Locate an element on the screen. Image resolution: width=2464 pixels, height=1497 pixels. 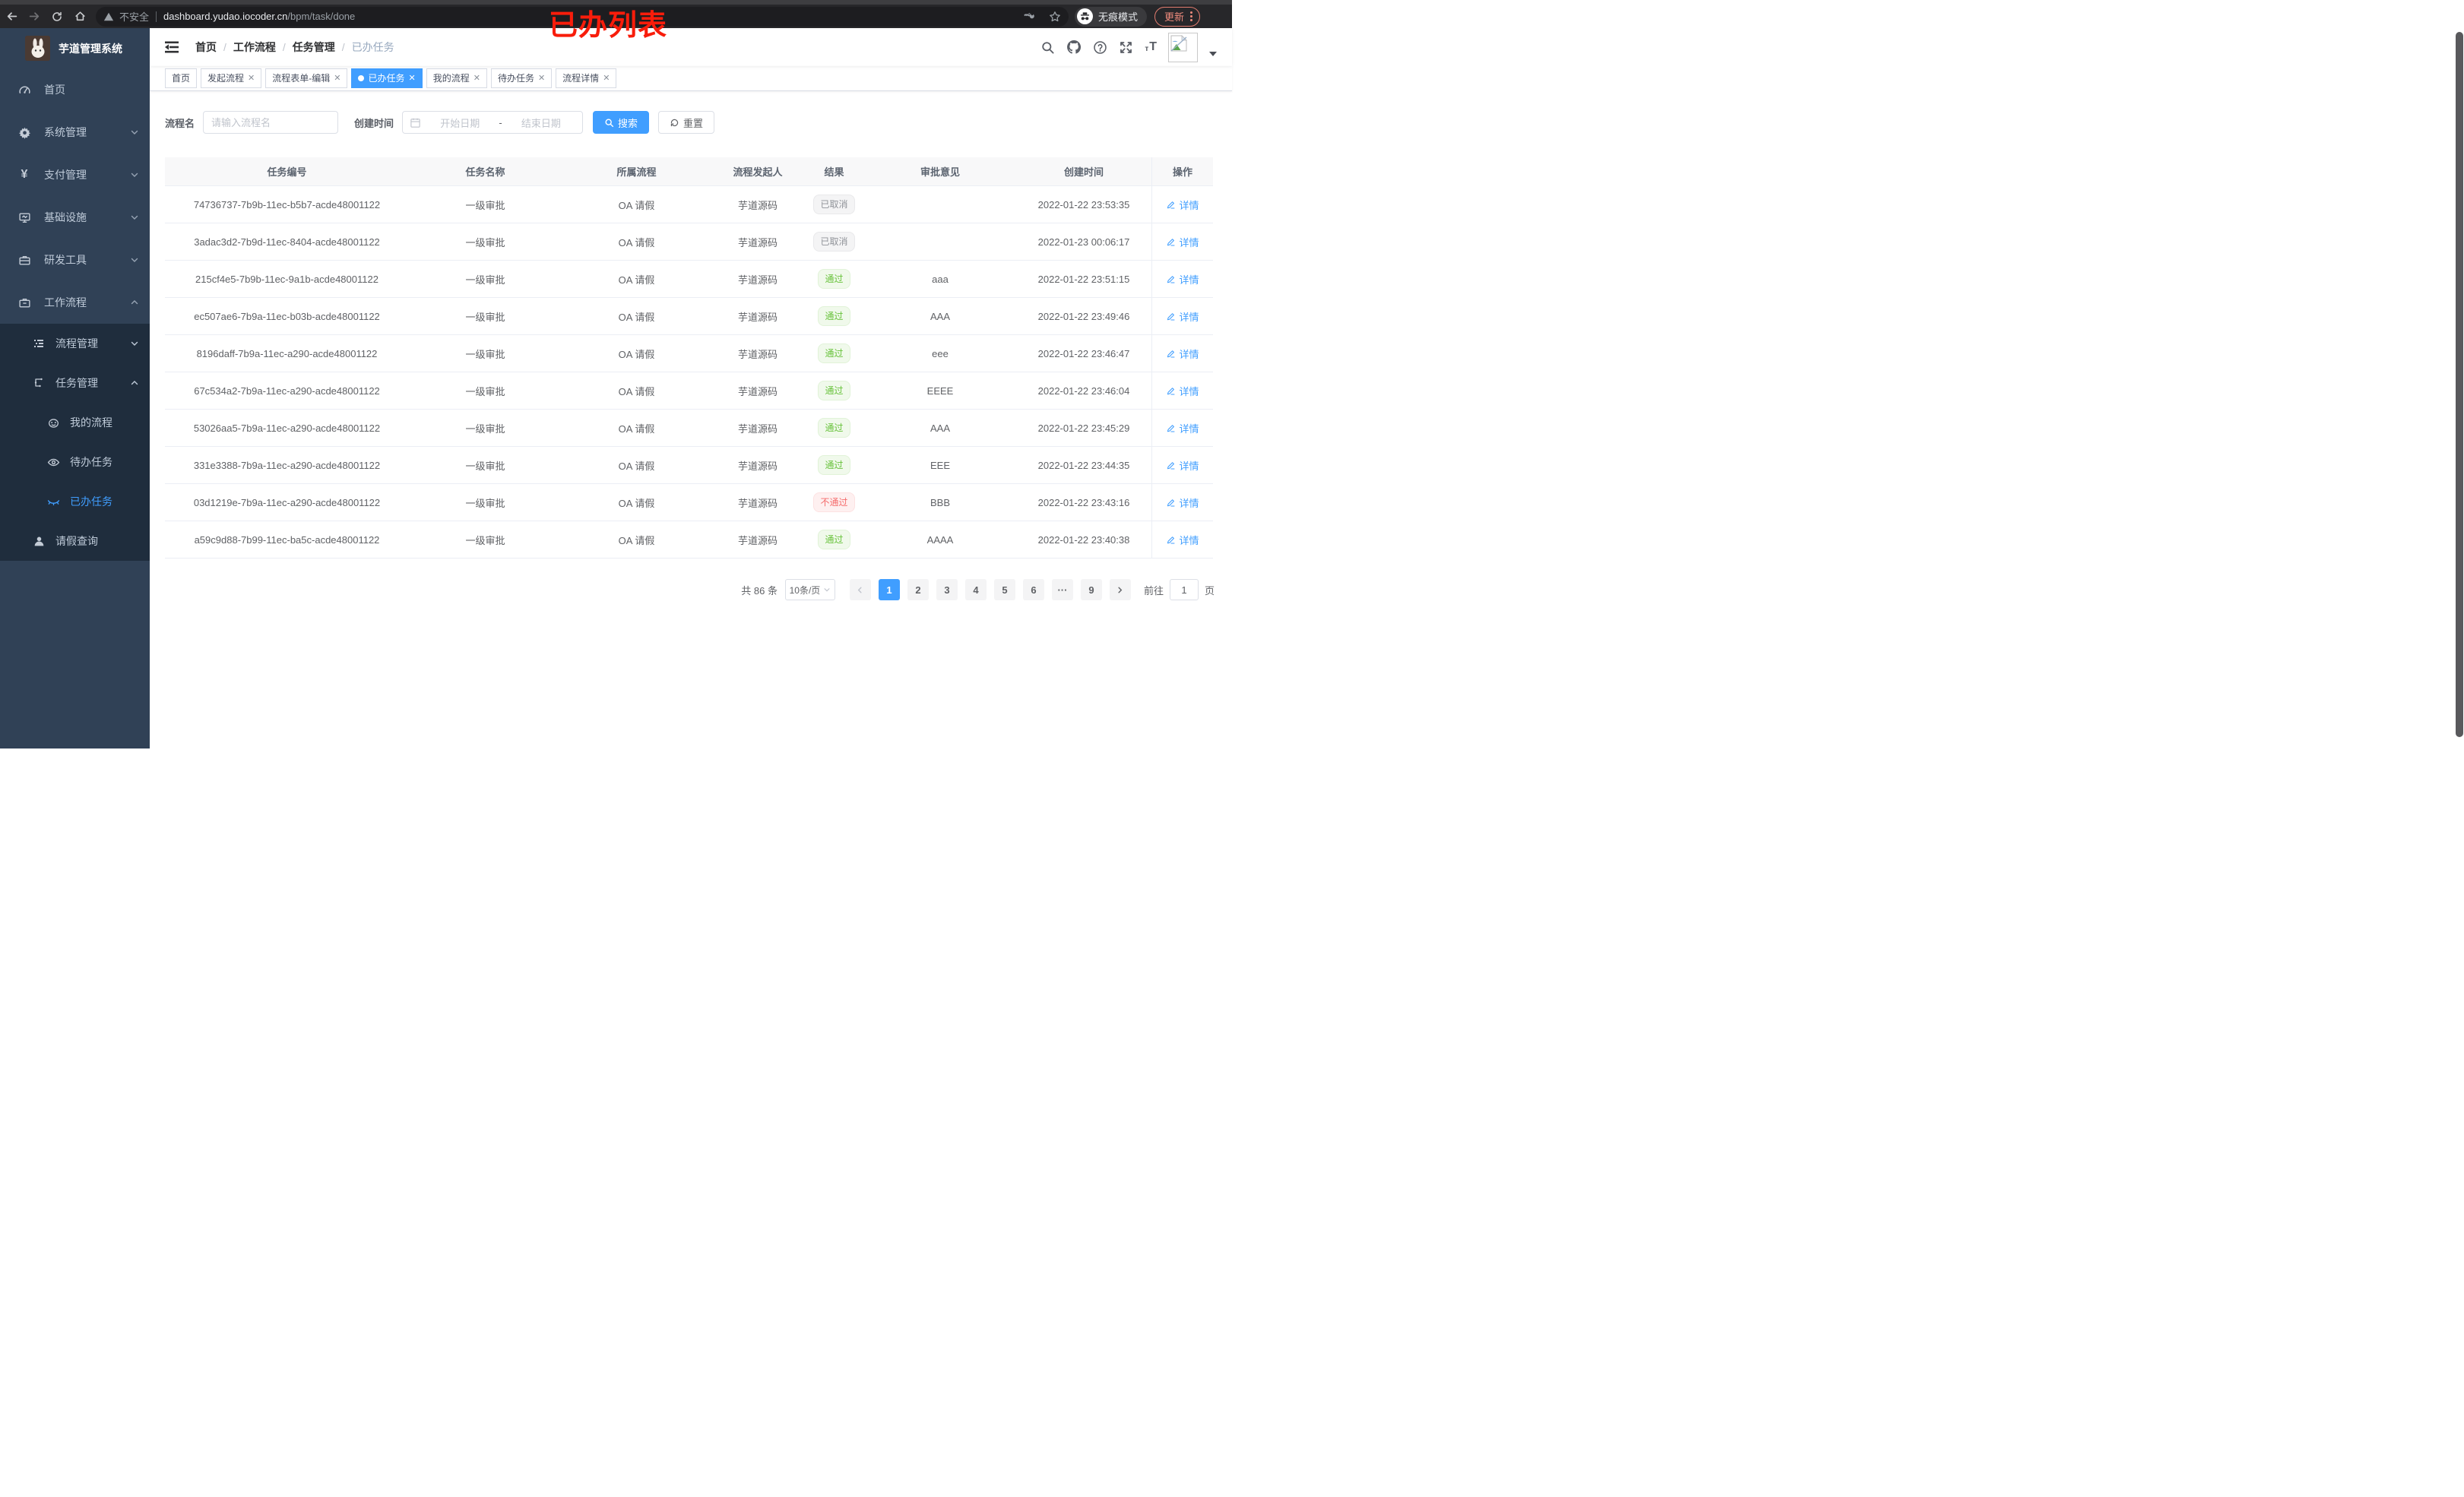
tab-todo-tasks: 待办任务 ✕ is located at coordinates (521, 78).